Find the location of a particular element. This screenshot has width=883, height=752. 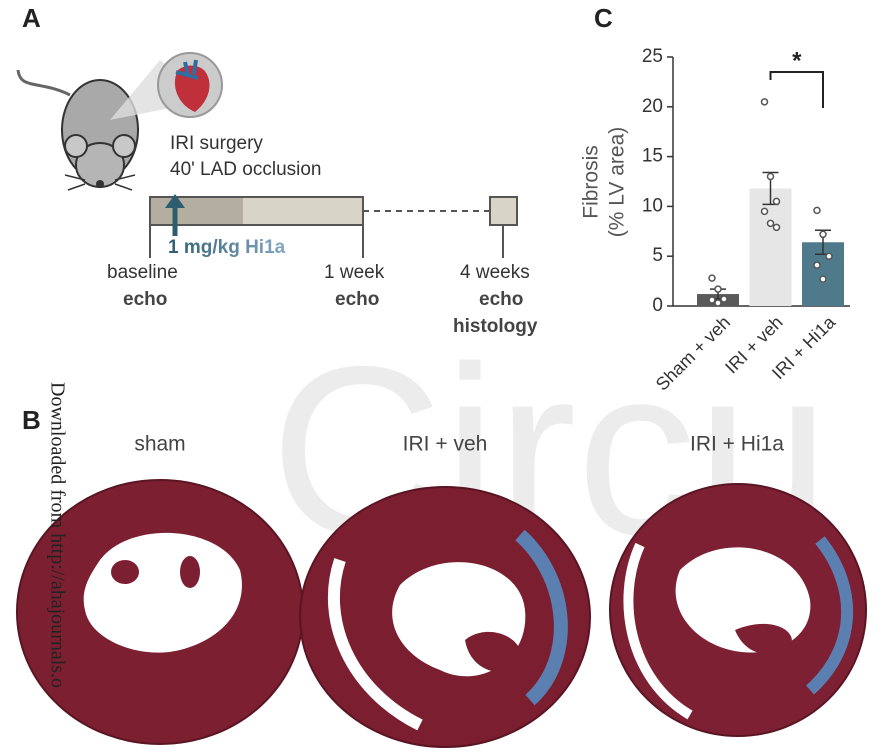

dose-label: 1 mg/kg Hi1a is located at coordinates (227, 247).